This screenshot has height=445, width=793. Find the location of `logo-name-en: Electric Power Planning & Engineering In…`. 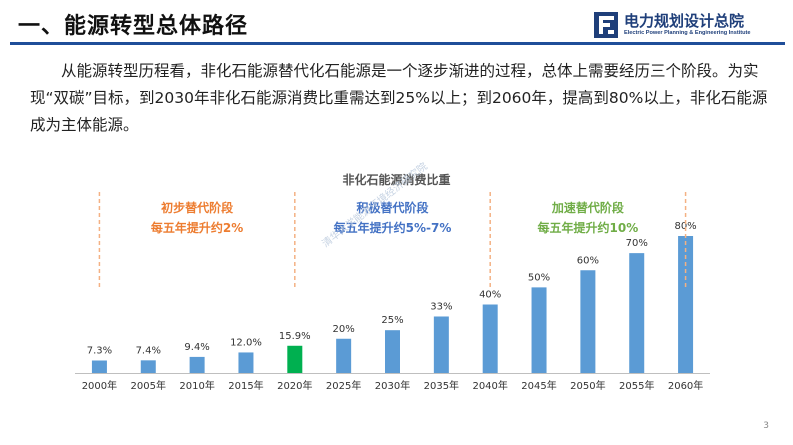

logo-name-en: Electric Power Planning & Engineering In… is located at coordinates (687, 33).